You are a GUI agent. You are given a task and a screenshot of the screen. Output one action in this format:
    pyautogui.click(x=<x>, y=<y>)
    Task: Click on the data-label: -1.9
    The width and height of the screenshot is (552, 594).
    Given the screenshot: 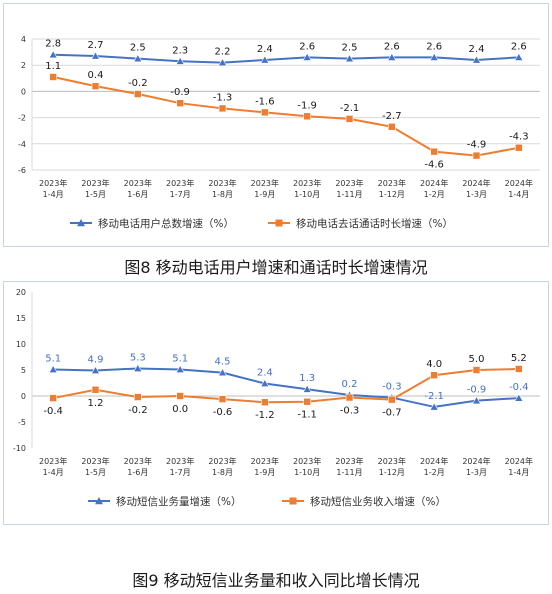 What is the action you would take?
    pyautogui.click(x=307, y=105)
    